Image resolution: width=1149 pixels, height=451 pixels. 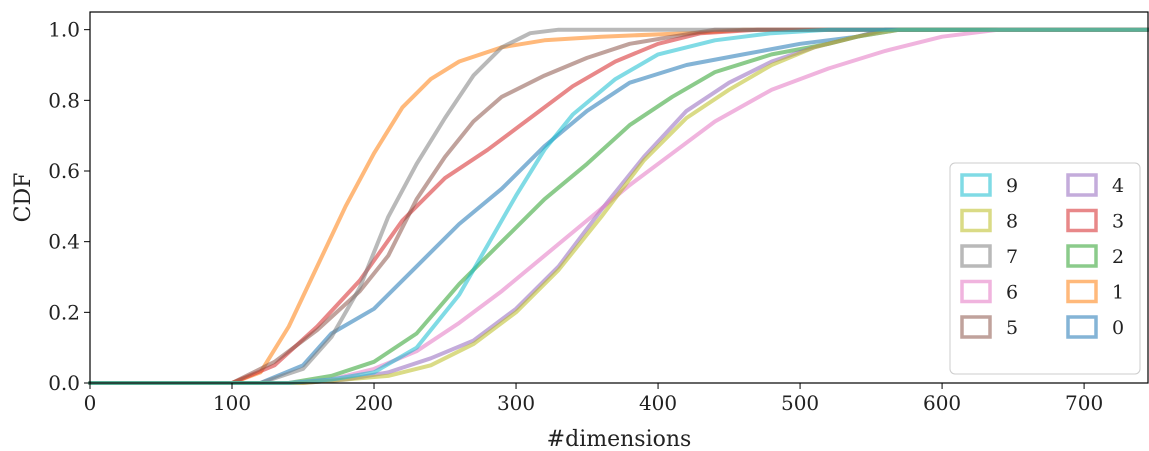 What do you see at coordinates (69, 206) in the screenshot?
I see `y-axis: 0.0 0.2 0.4 0.6 0.8 1.0` at bounding box center [69, 206].